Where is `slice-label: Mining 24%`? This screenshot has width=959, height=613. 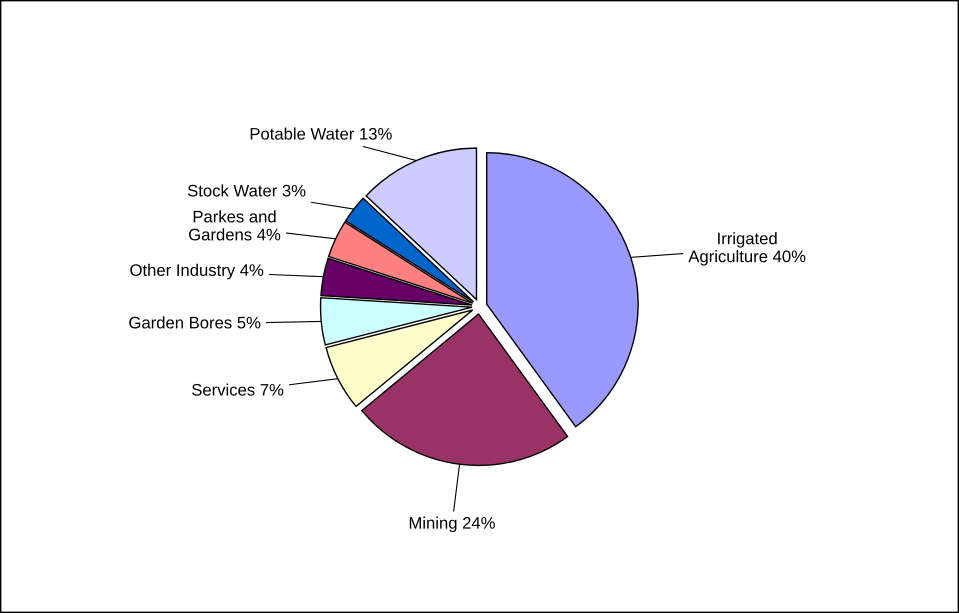 slice-label: Mining 24% is located at coordinates (452, 524).